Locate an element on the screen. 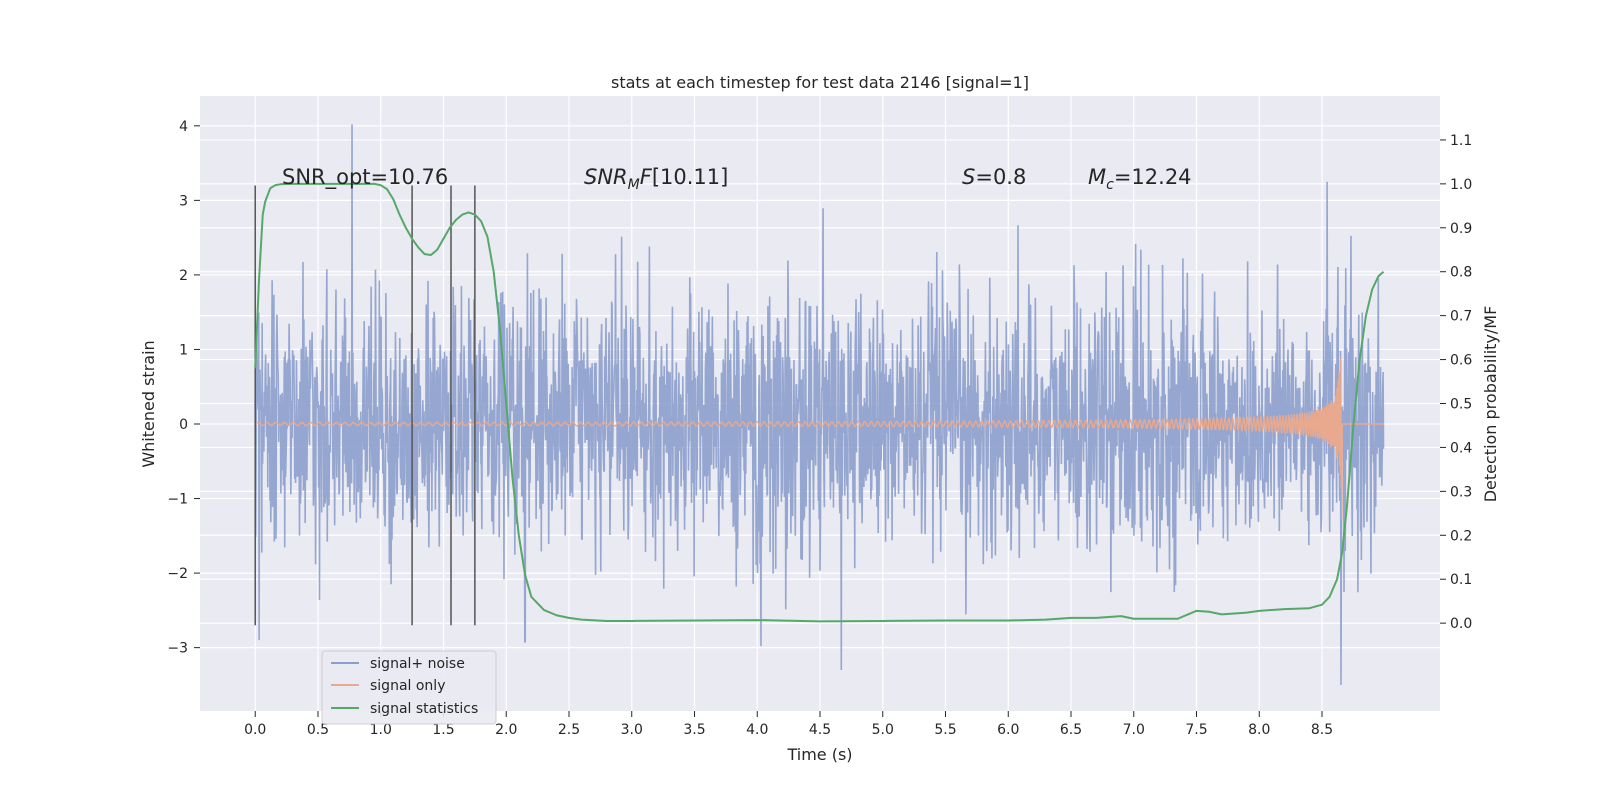 The width and height of the screenshot is (1600, 800). y-axis-label-left: Whitened strain is located at coordinates (148, 403).